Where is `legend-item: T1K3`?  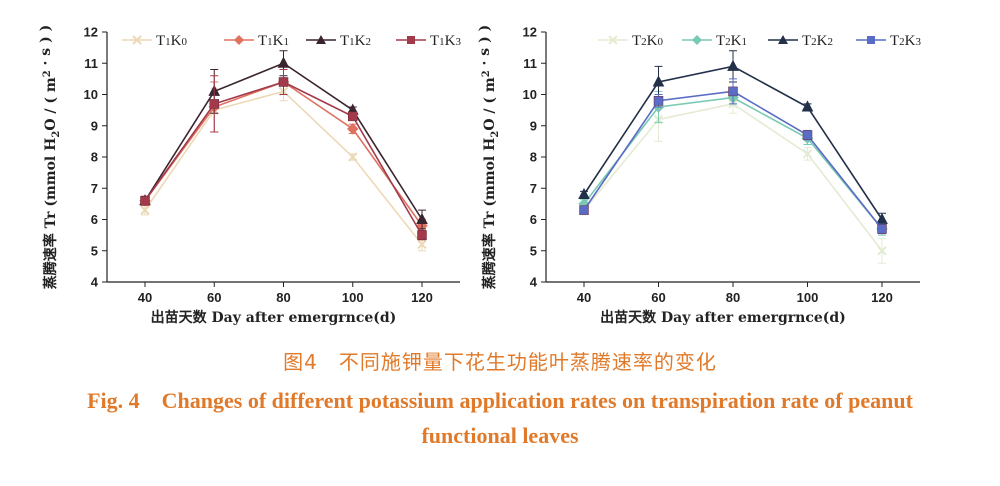 legend-item: T1K3 is located at coordinates (429, 41).